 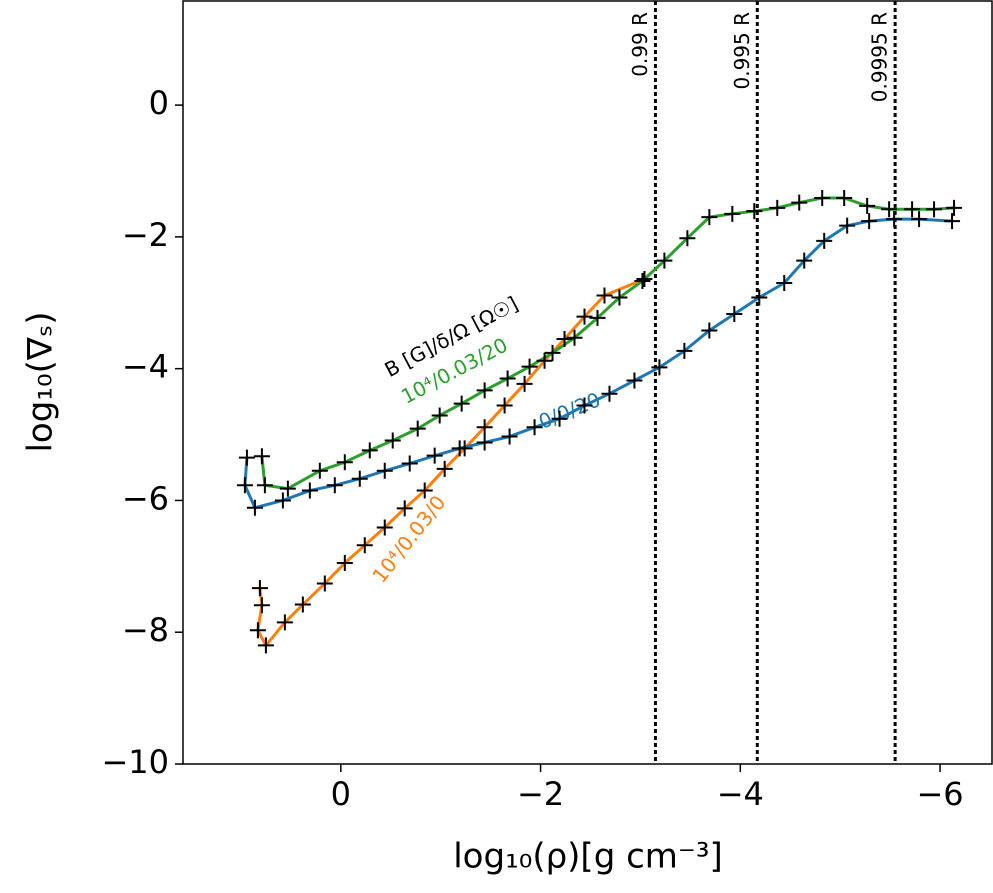 What do you see at coordinates (939, 794) in the screenshot?
I see `x-tick-label: −6` at bounding box center [939, 794].